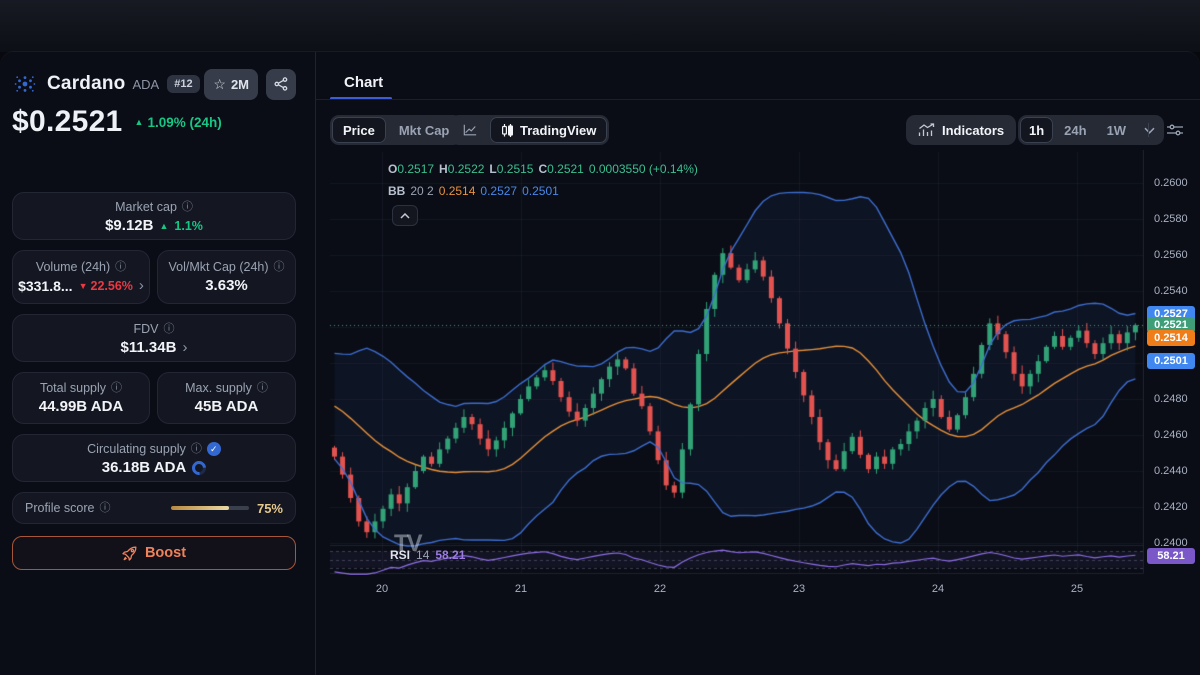 The width and height of the screenshot is (1200, 675). Describe the element at coordinates (136, 449) in the screenshot. I see `circulating-supply-label: Circulating supply` at that location.